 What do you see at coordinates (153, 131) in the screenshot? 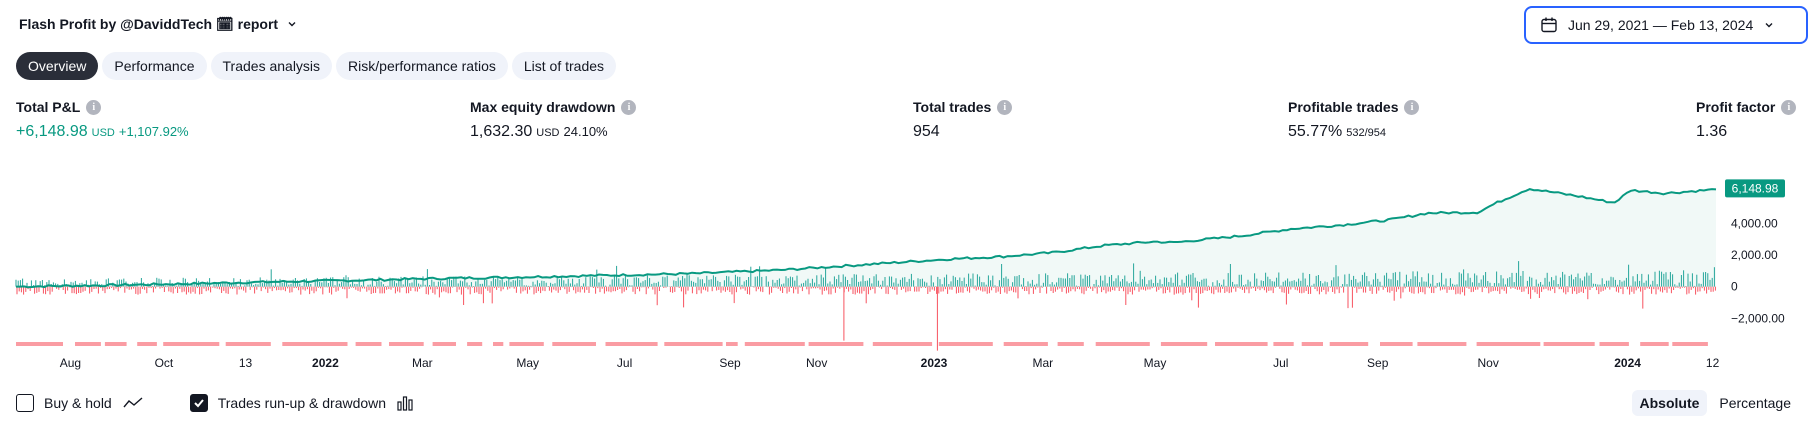
I see `metric-percent: +1,107.92%` at bounding box center [153, 131].